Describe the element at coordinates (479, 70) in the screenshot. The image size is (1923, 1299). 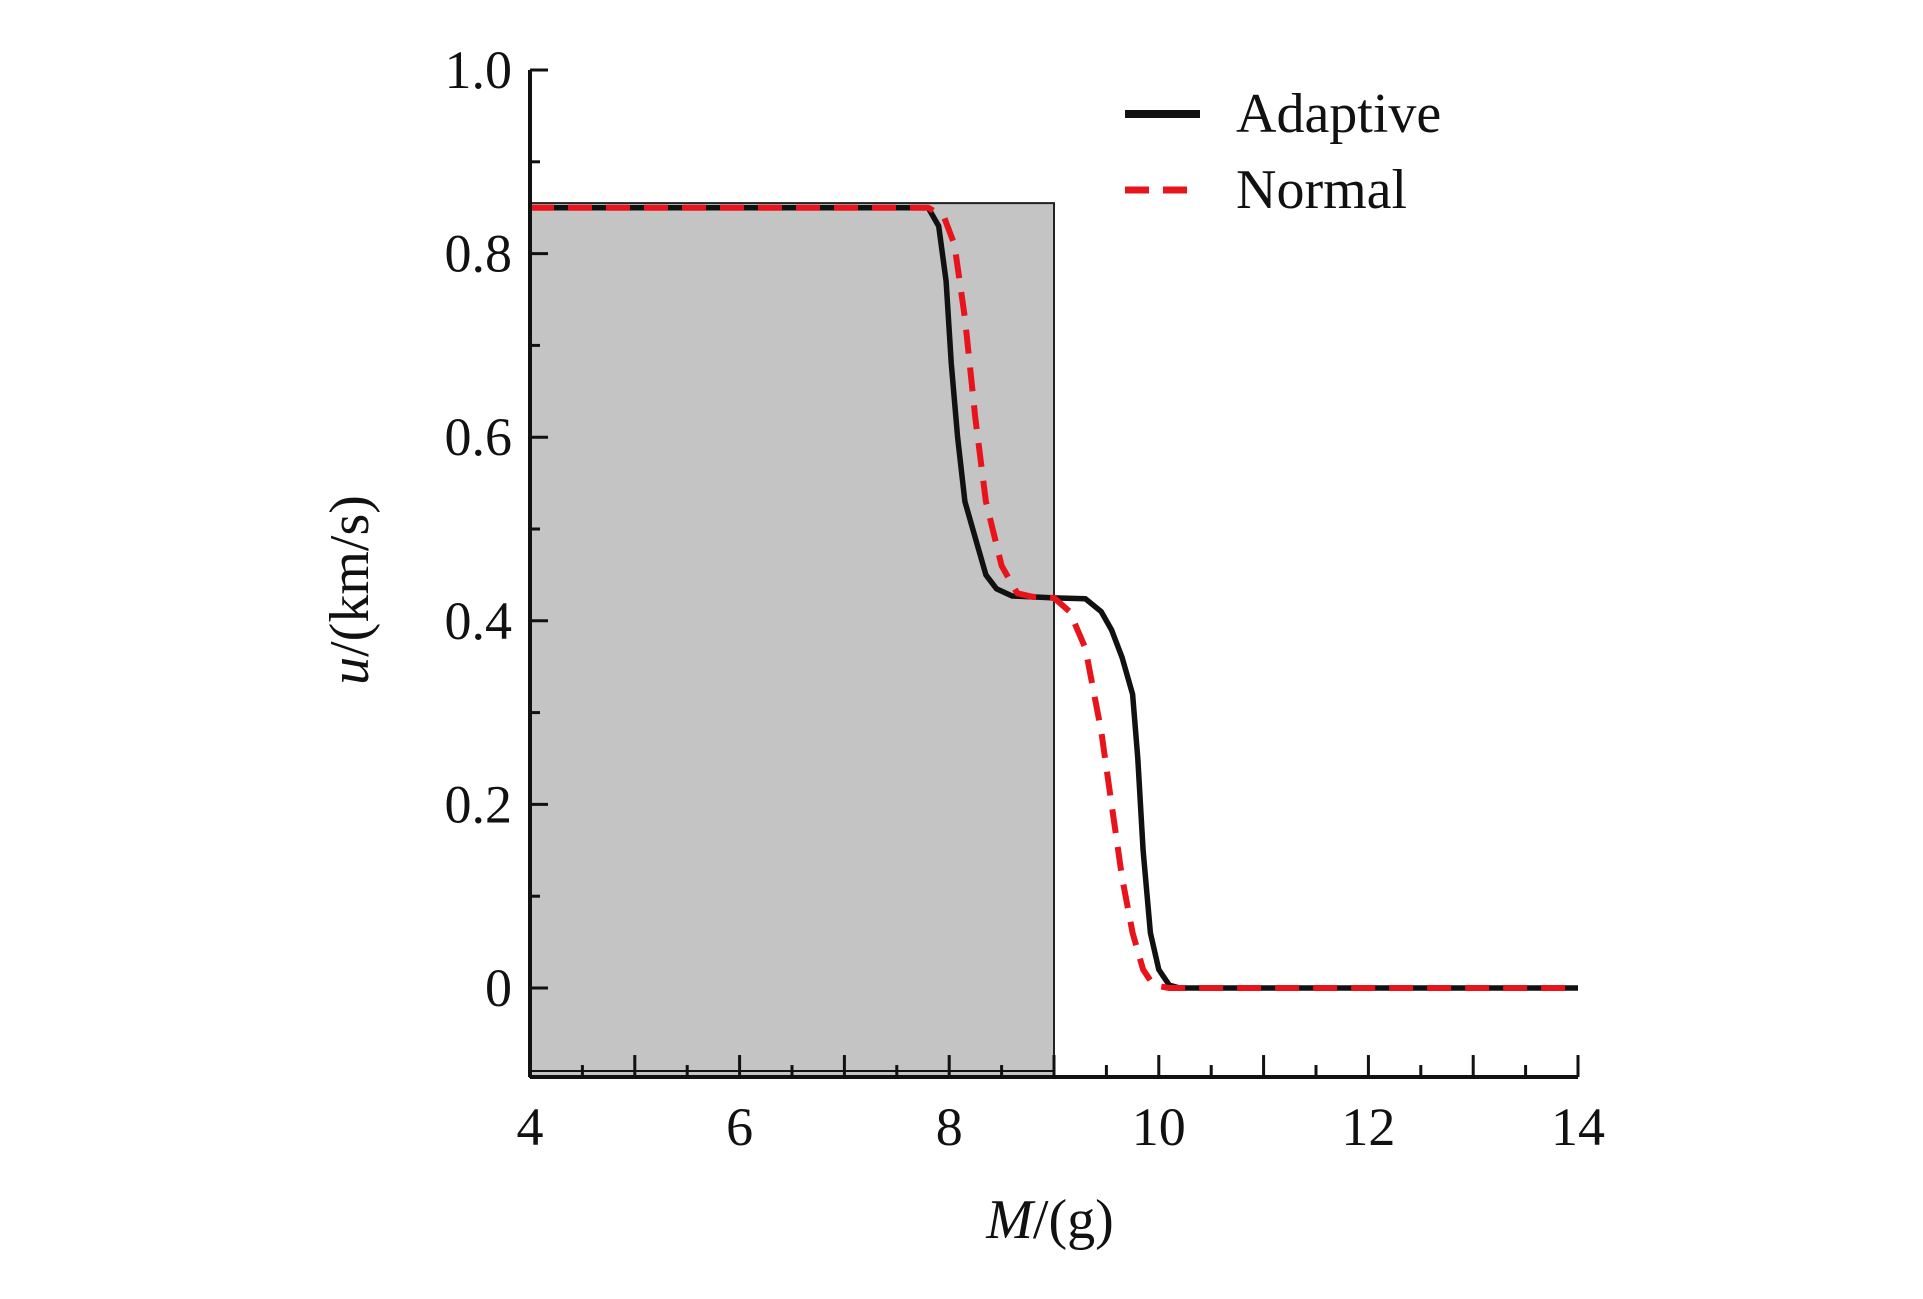
I see `y-tick-label: 1.0` at that location.